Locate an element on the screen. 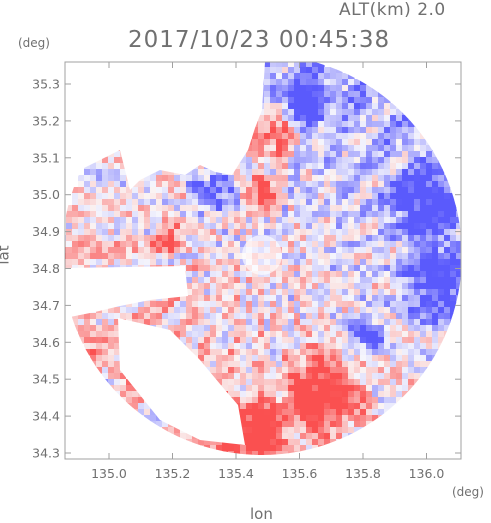 This screenshot has width=491, height=523. timestamp-title: 2017/10/23 00:45:38 is located at coordinates (259, 40).